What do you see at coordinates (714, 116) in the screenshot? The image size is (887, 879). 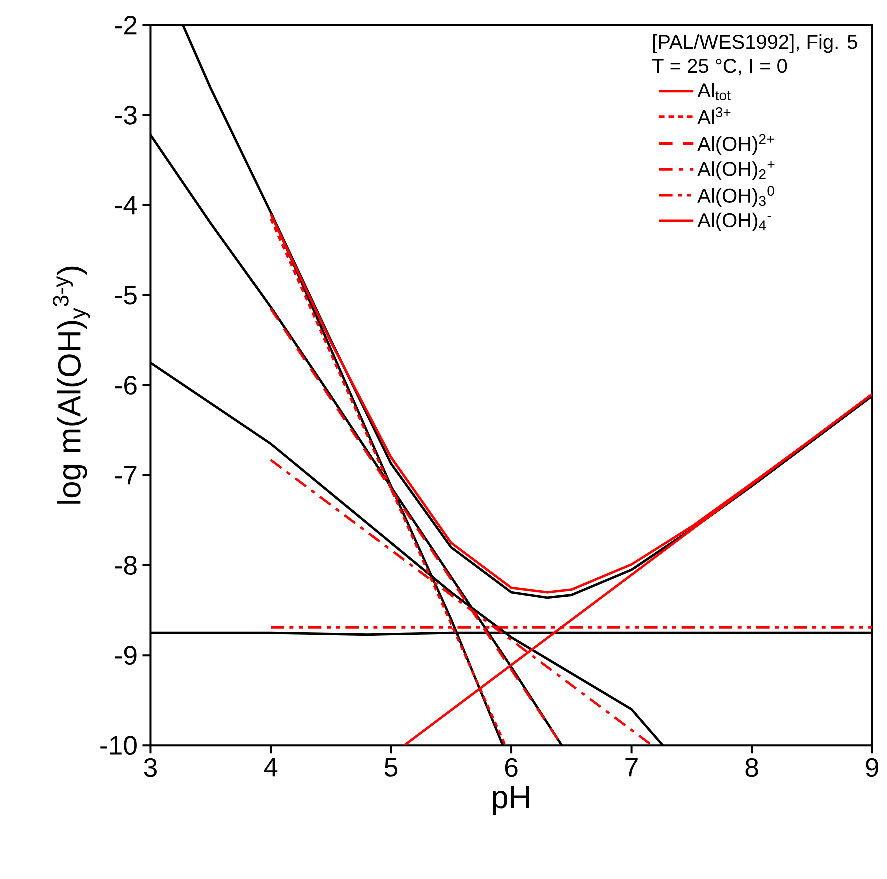 I see `legend-label: Al$^{3+}$` at bounding box center [714, 116].